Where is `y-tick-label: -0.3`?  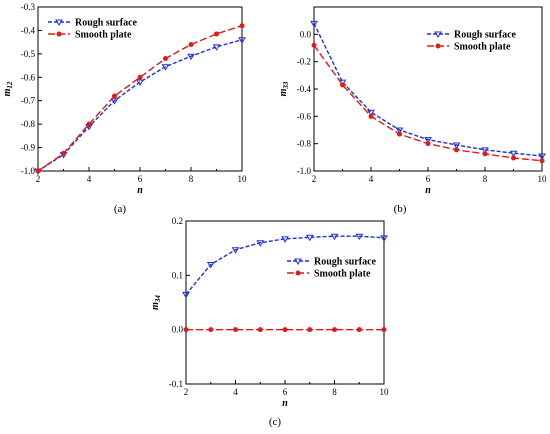
y-tick-label: -0.3 is located at coordinates (28, 7).